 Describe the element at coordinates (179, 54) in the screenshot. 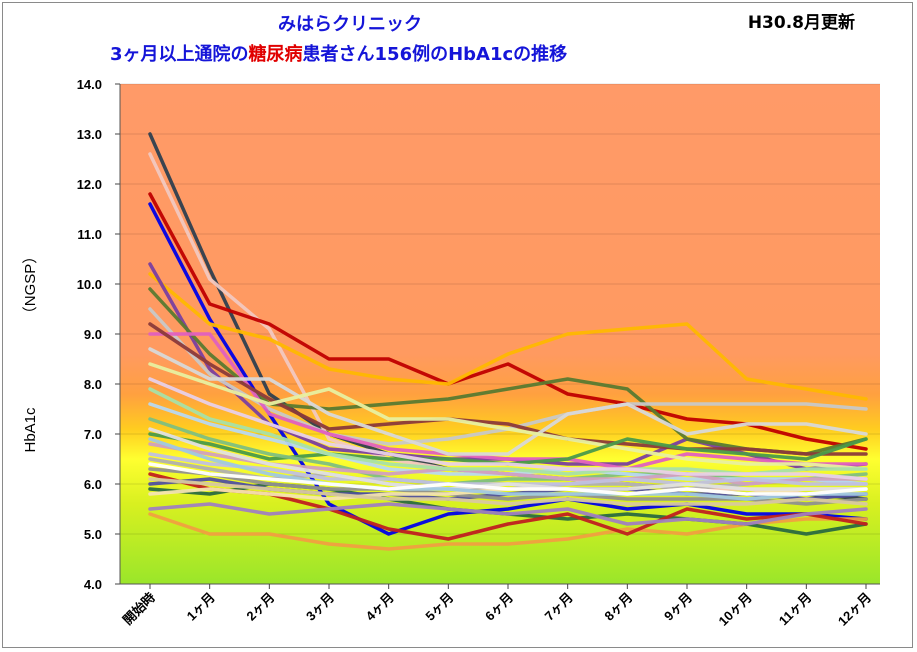

I see `subtitle-part-1: 3ヶ月以上通院の` at that location.